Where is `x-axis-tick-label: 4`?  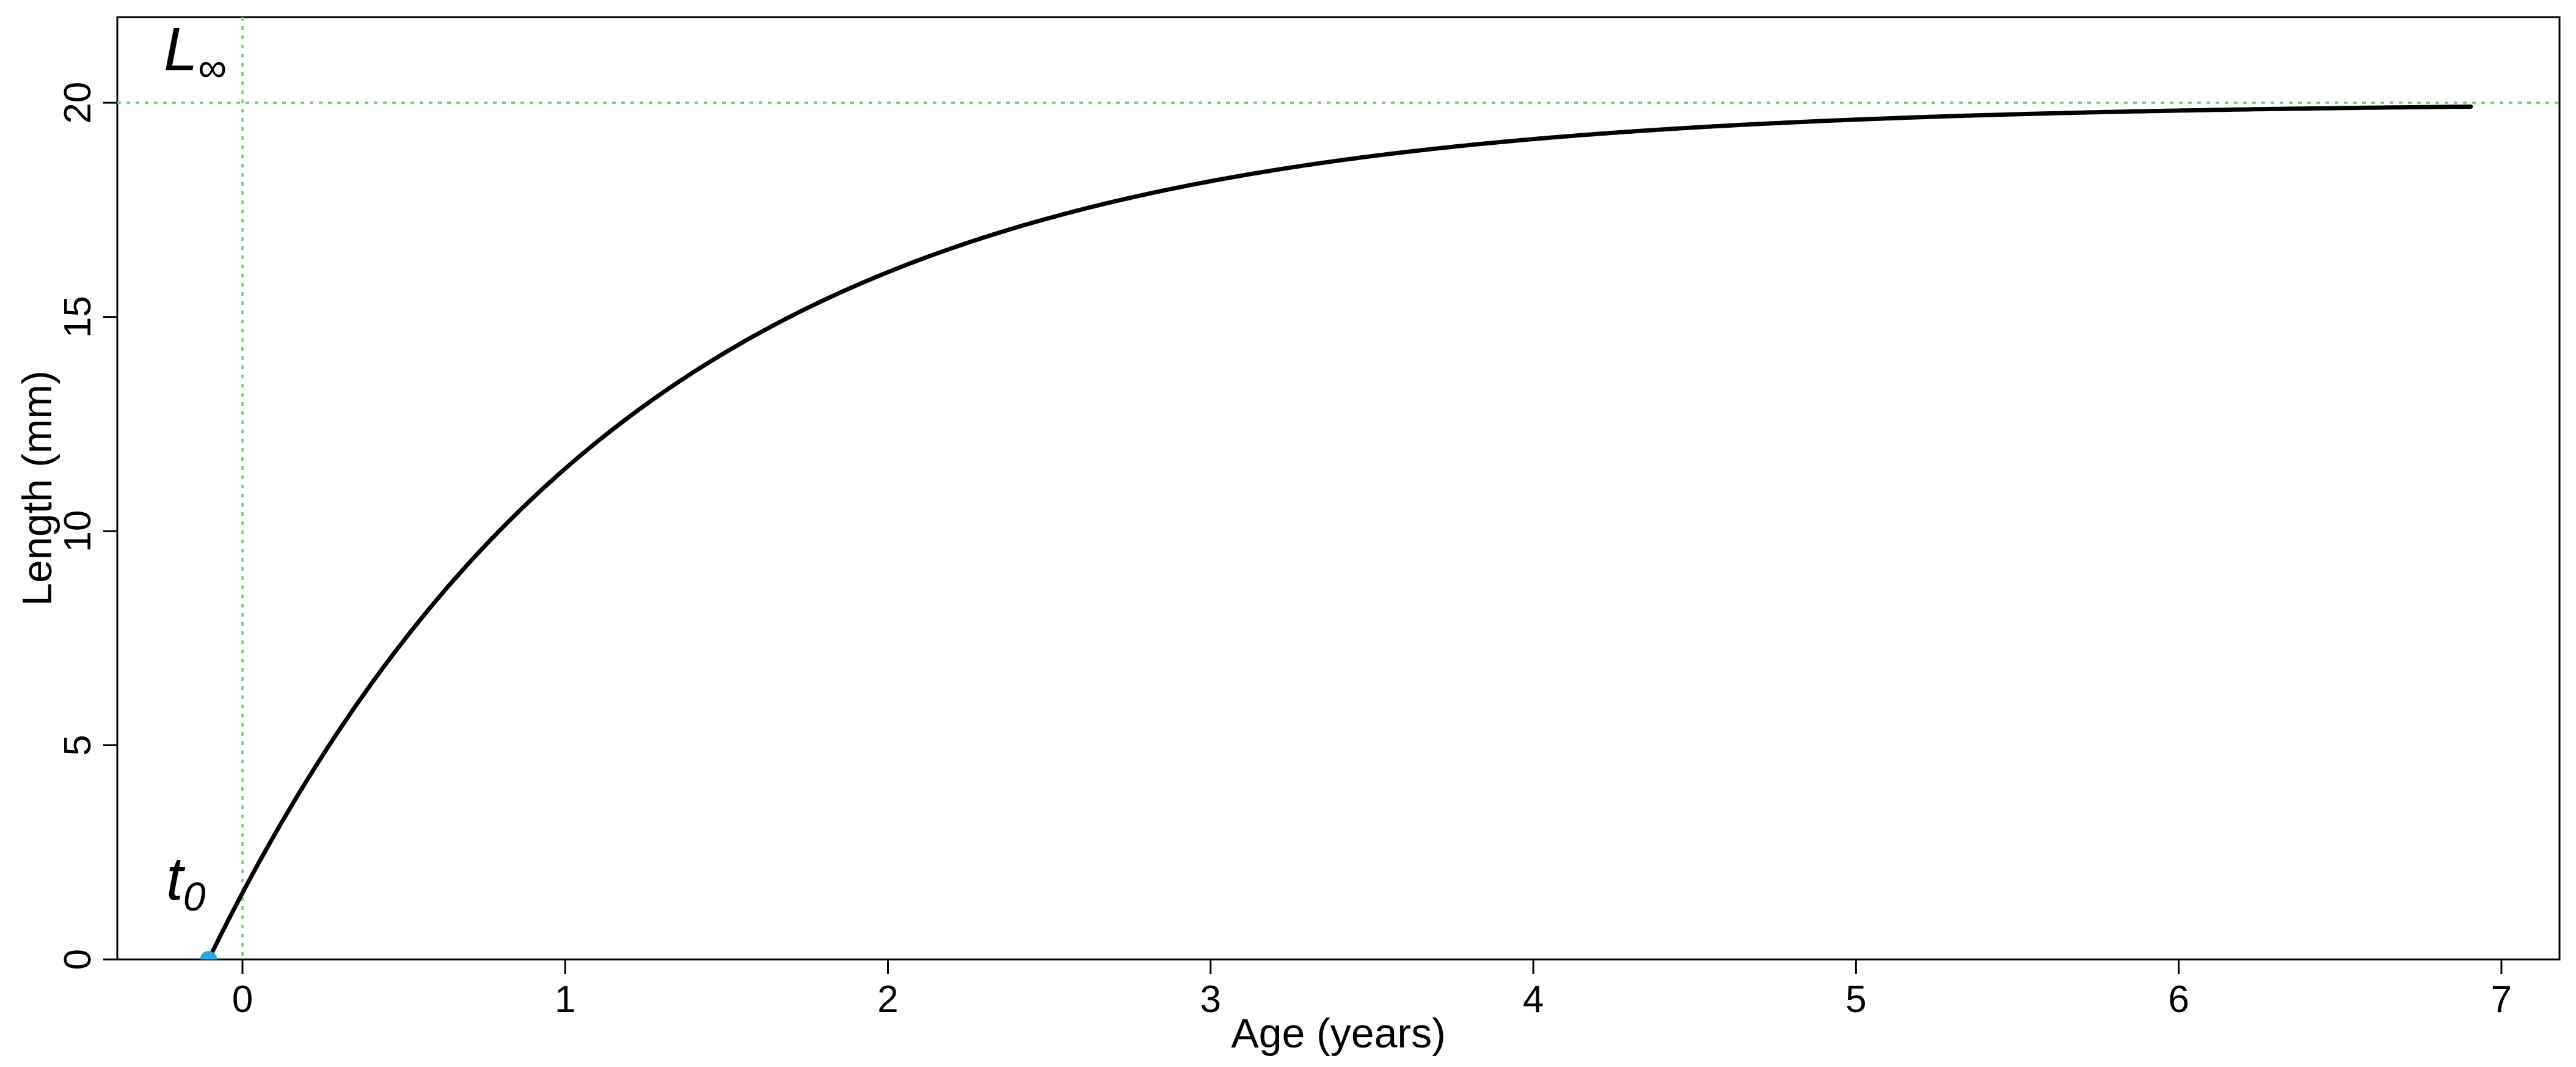 x-axis-tick-label: 4 is located at coordinates (1533, 1000).